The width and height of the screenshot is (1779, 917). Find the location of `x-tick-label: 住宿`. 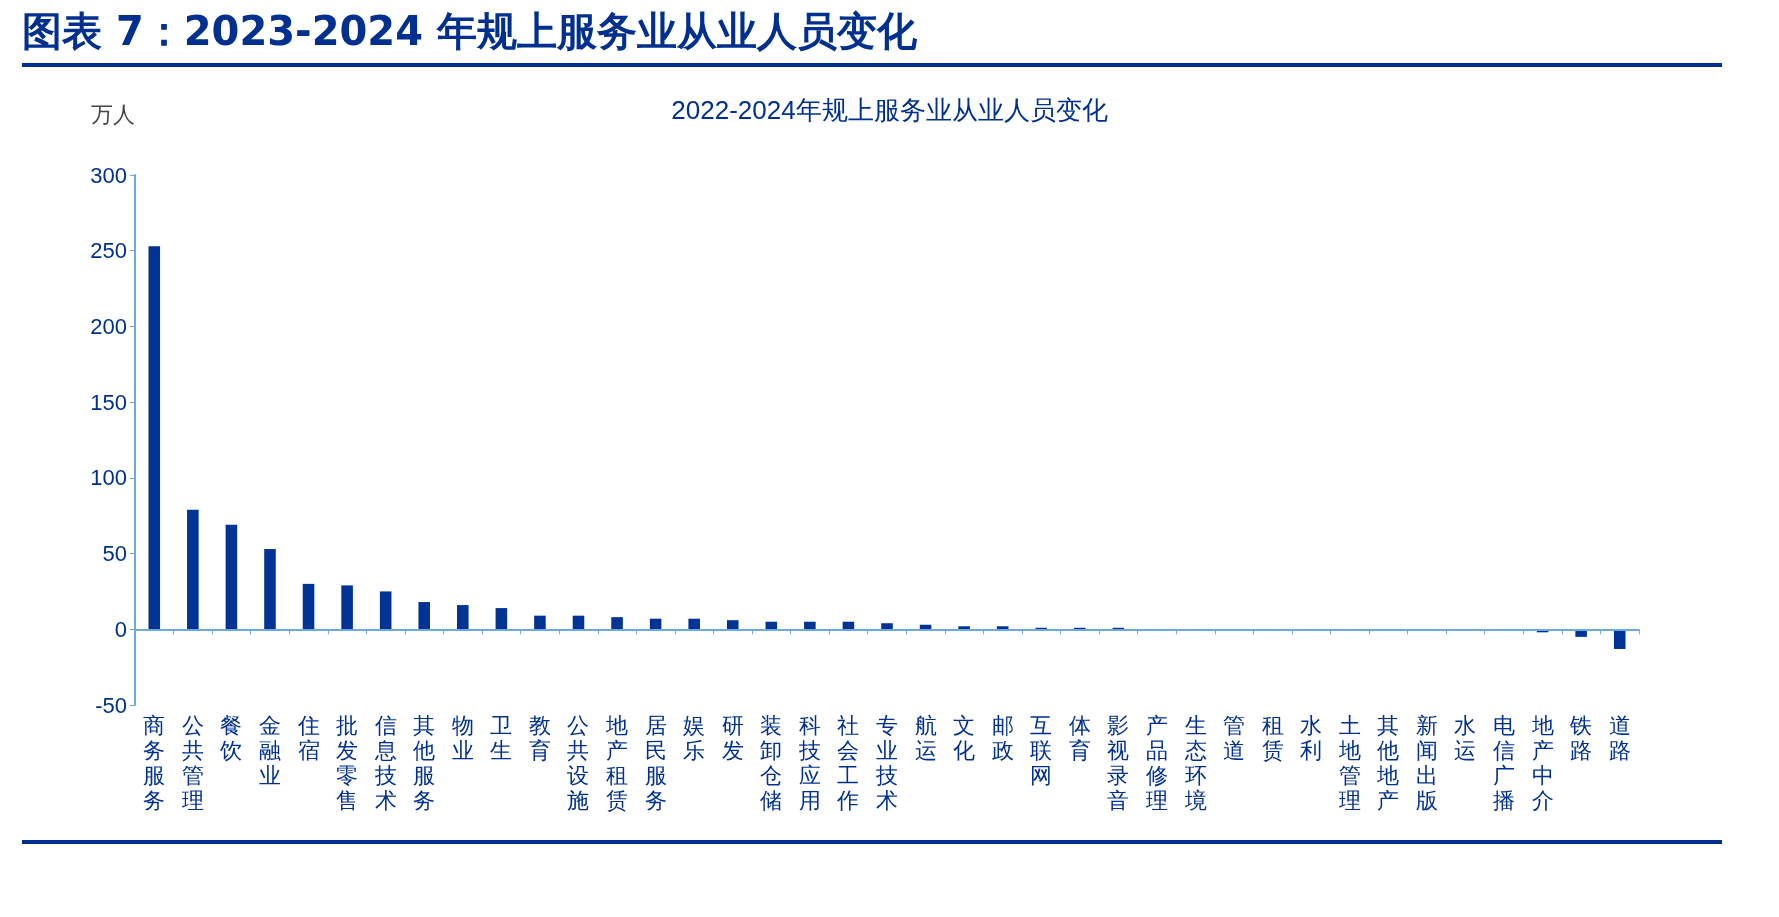

x-tick-label: 住宿 is located at coordinates (308, 738).